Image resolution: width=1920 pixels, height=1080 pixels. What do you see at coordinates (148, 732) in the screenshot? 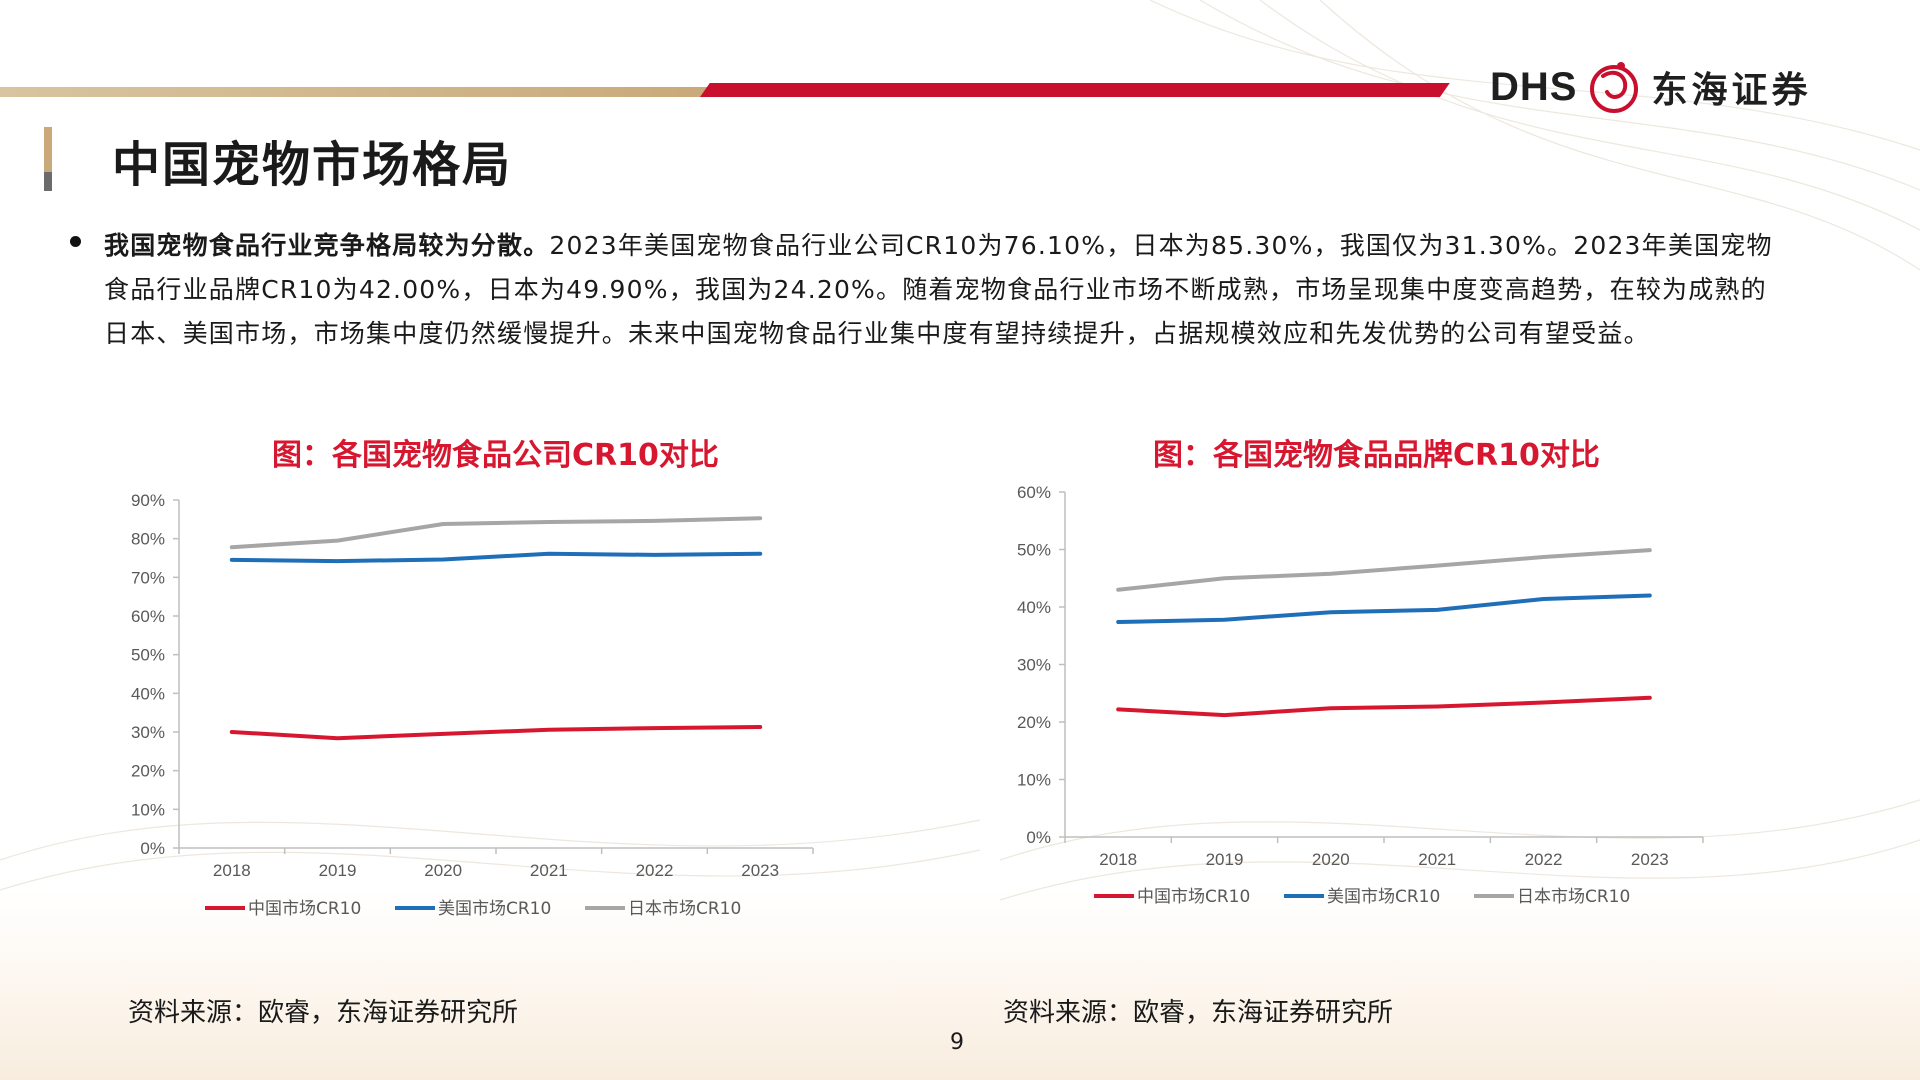
I see `chart1-ytick-label: 30%` at bounding box center [148, 732].